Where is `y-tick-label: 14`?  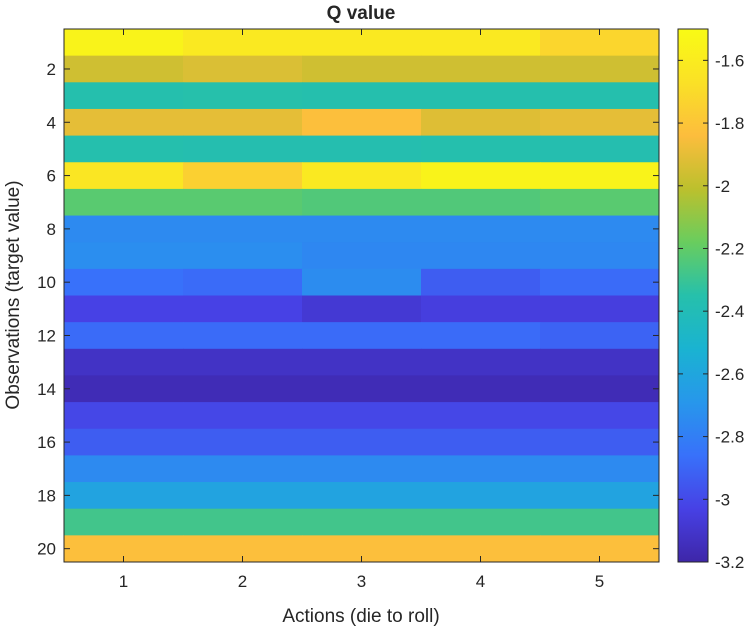 y-tick-label: 14 is located at coordinates (46, 389).